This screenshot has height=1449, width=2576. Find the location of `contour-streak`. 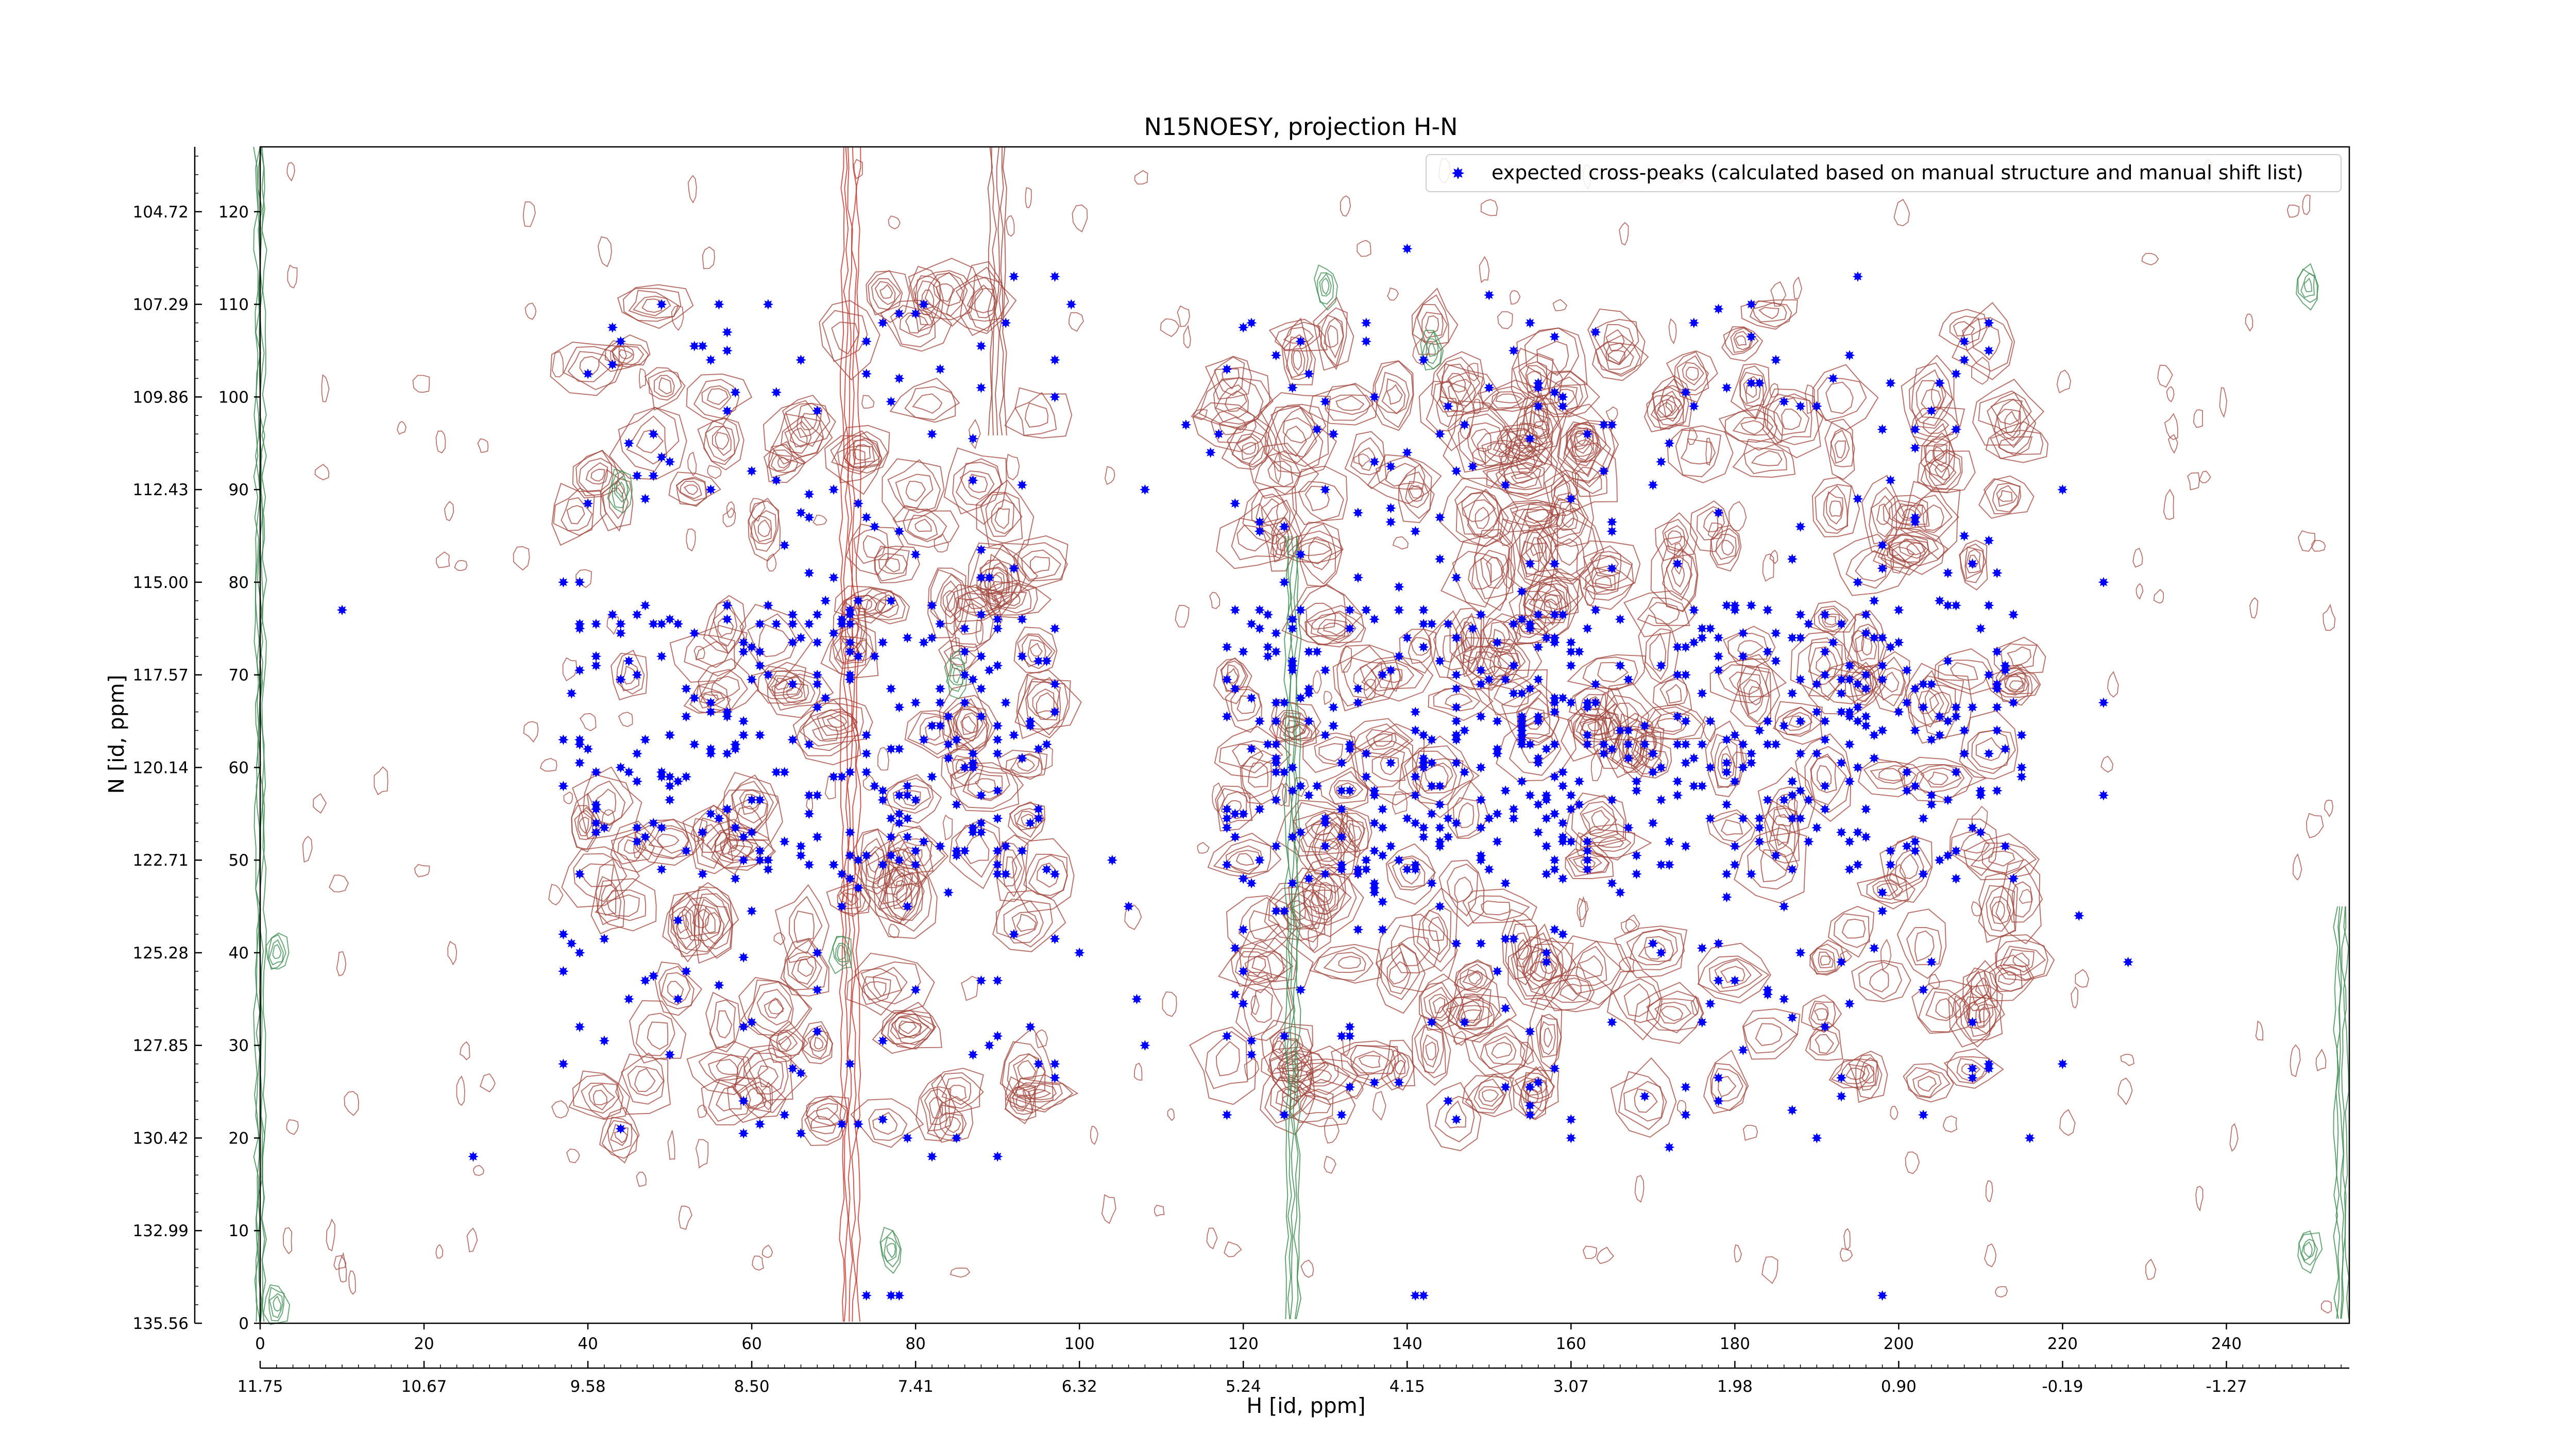

contour-streak is located at coordinates (990, 291).